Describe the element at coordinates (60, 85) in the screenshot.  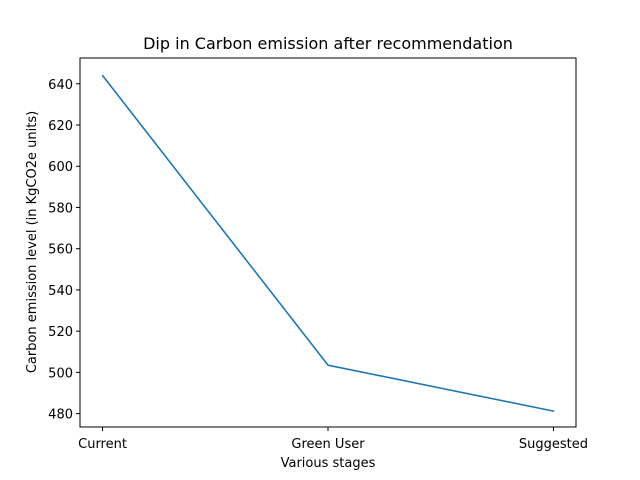
I see `y-tick-label: 640` at that location.